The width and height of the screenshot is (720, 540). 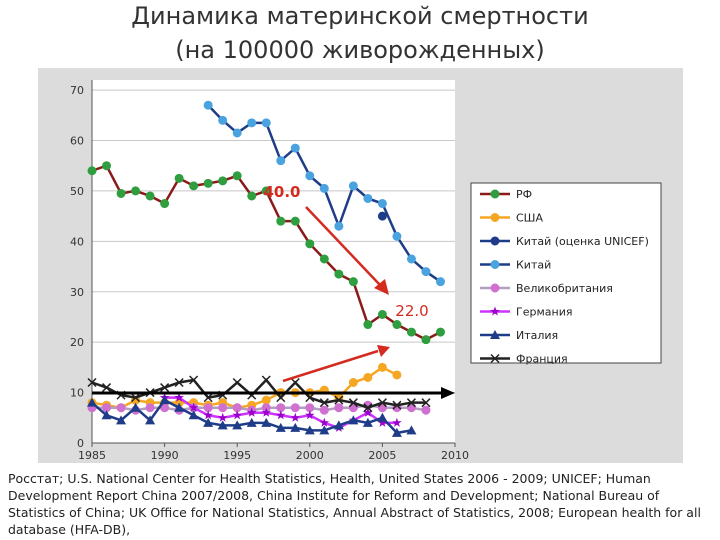 I want to click on legend, so click(x=566, y=273).